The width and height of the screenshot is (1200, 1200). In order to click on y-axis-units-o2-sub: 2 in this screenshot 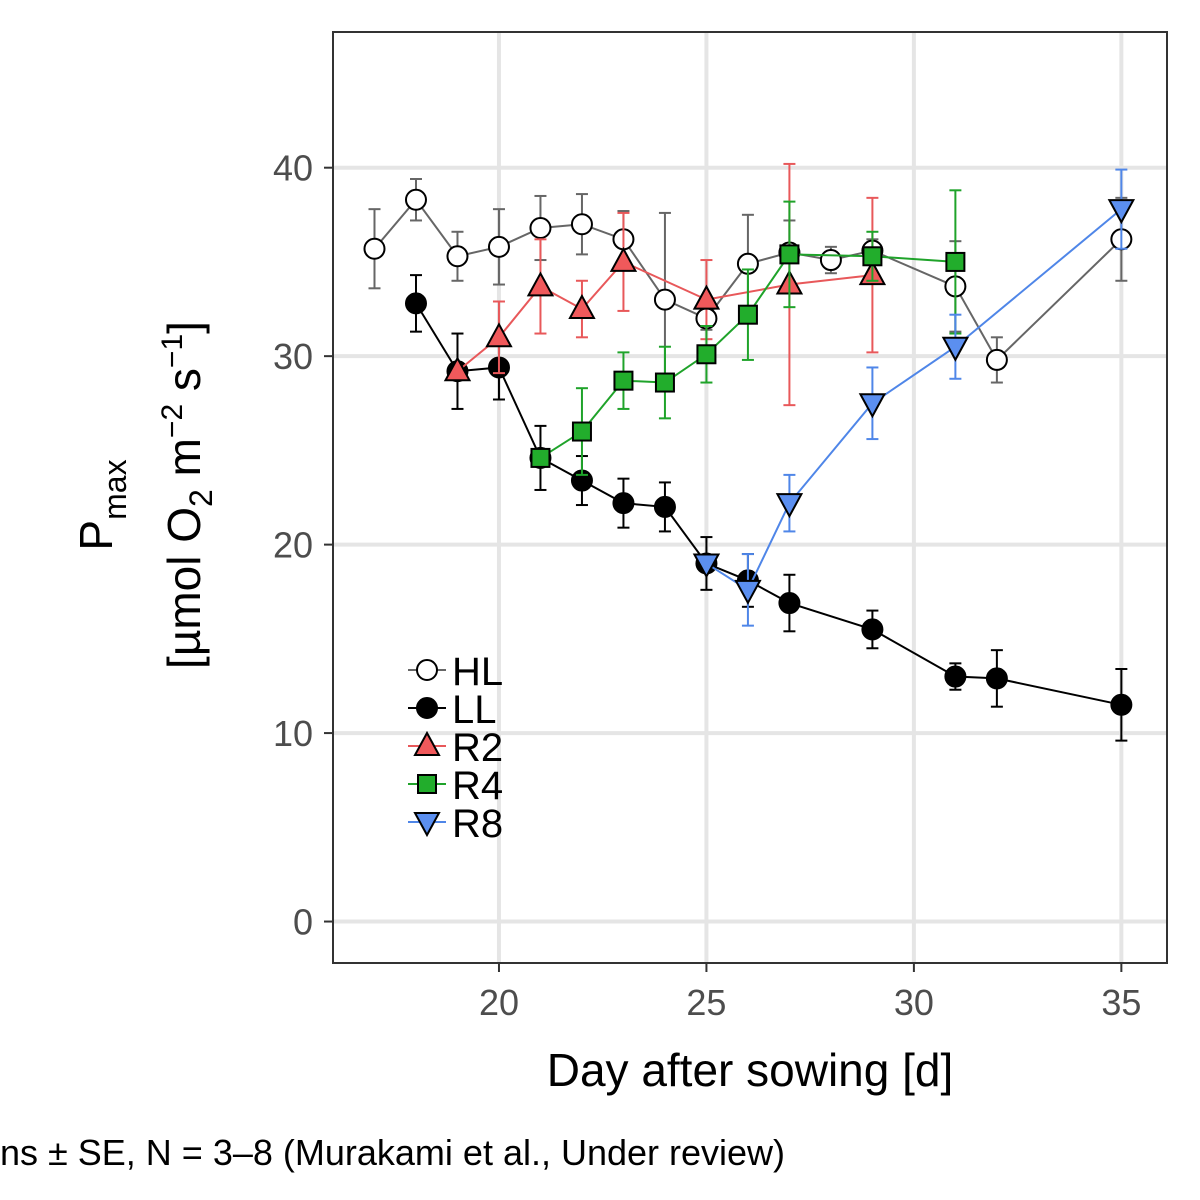, I will do `click(201, 498)`.